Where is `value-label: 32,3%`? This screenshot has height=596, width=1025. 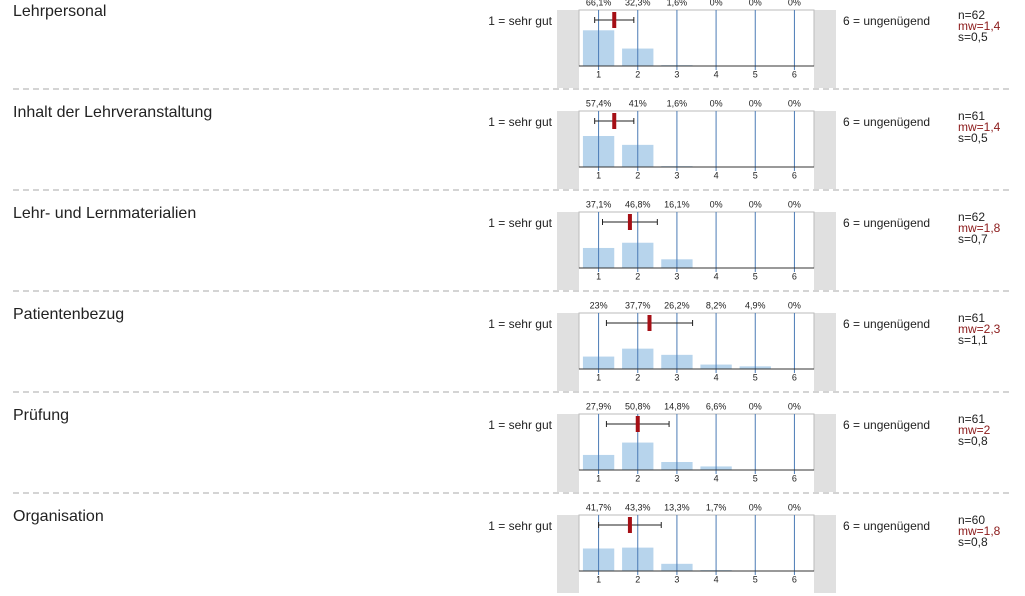 value-label: 32,3% is located at coordinates (638, 3).